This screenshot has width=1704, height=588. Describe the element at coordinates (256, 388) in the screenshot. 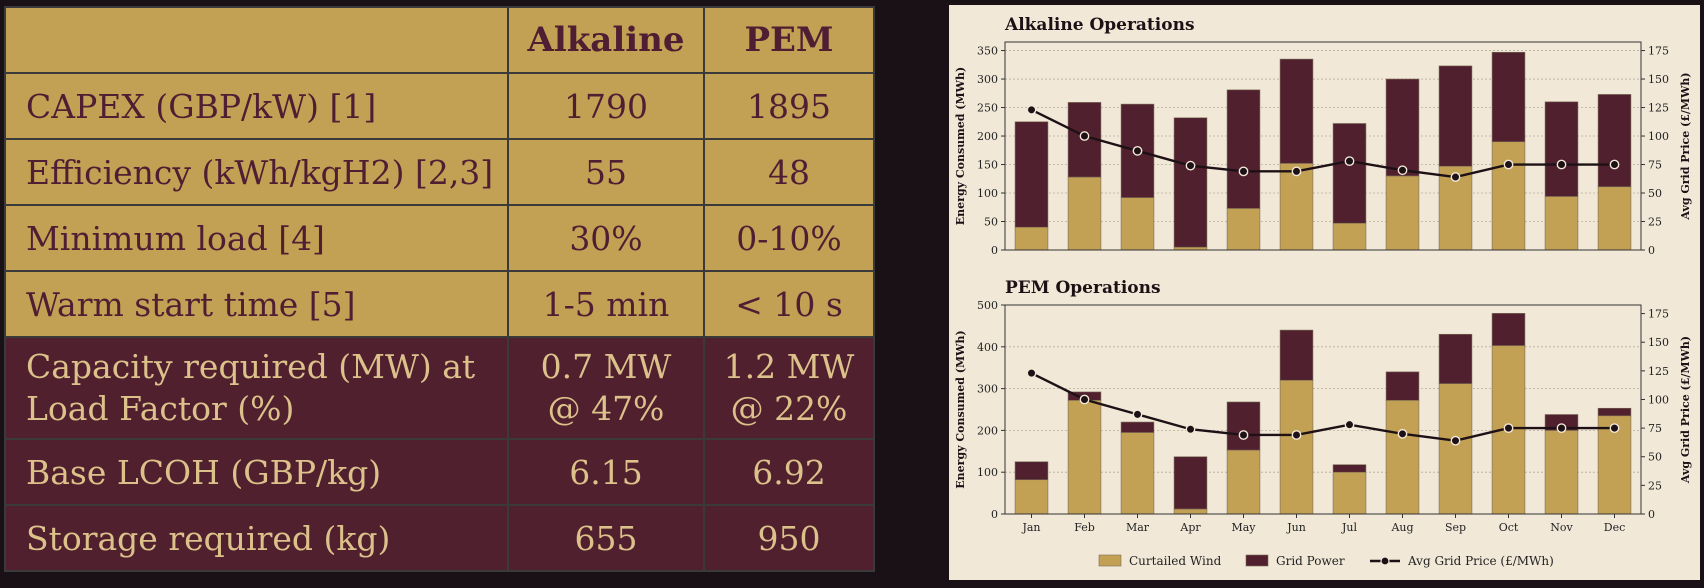

I see `row-label-capacity: Capacity required (MW) at Load Factor (%)` at that location.